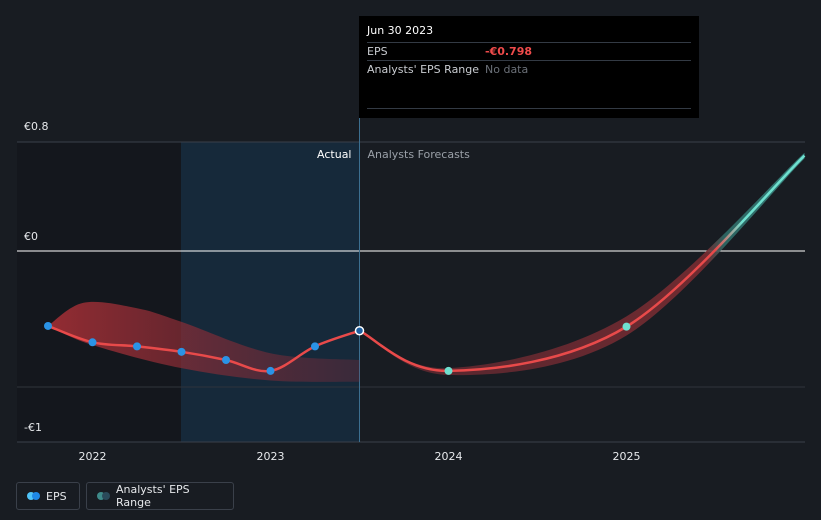  I want to click on historical-range-band, so click(204, 341).